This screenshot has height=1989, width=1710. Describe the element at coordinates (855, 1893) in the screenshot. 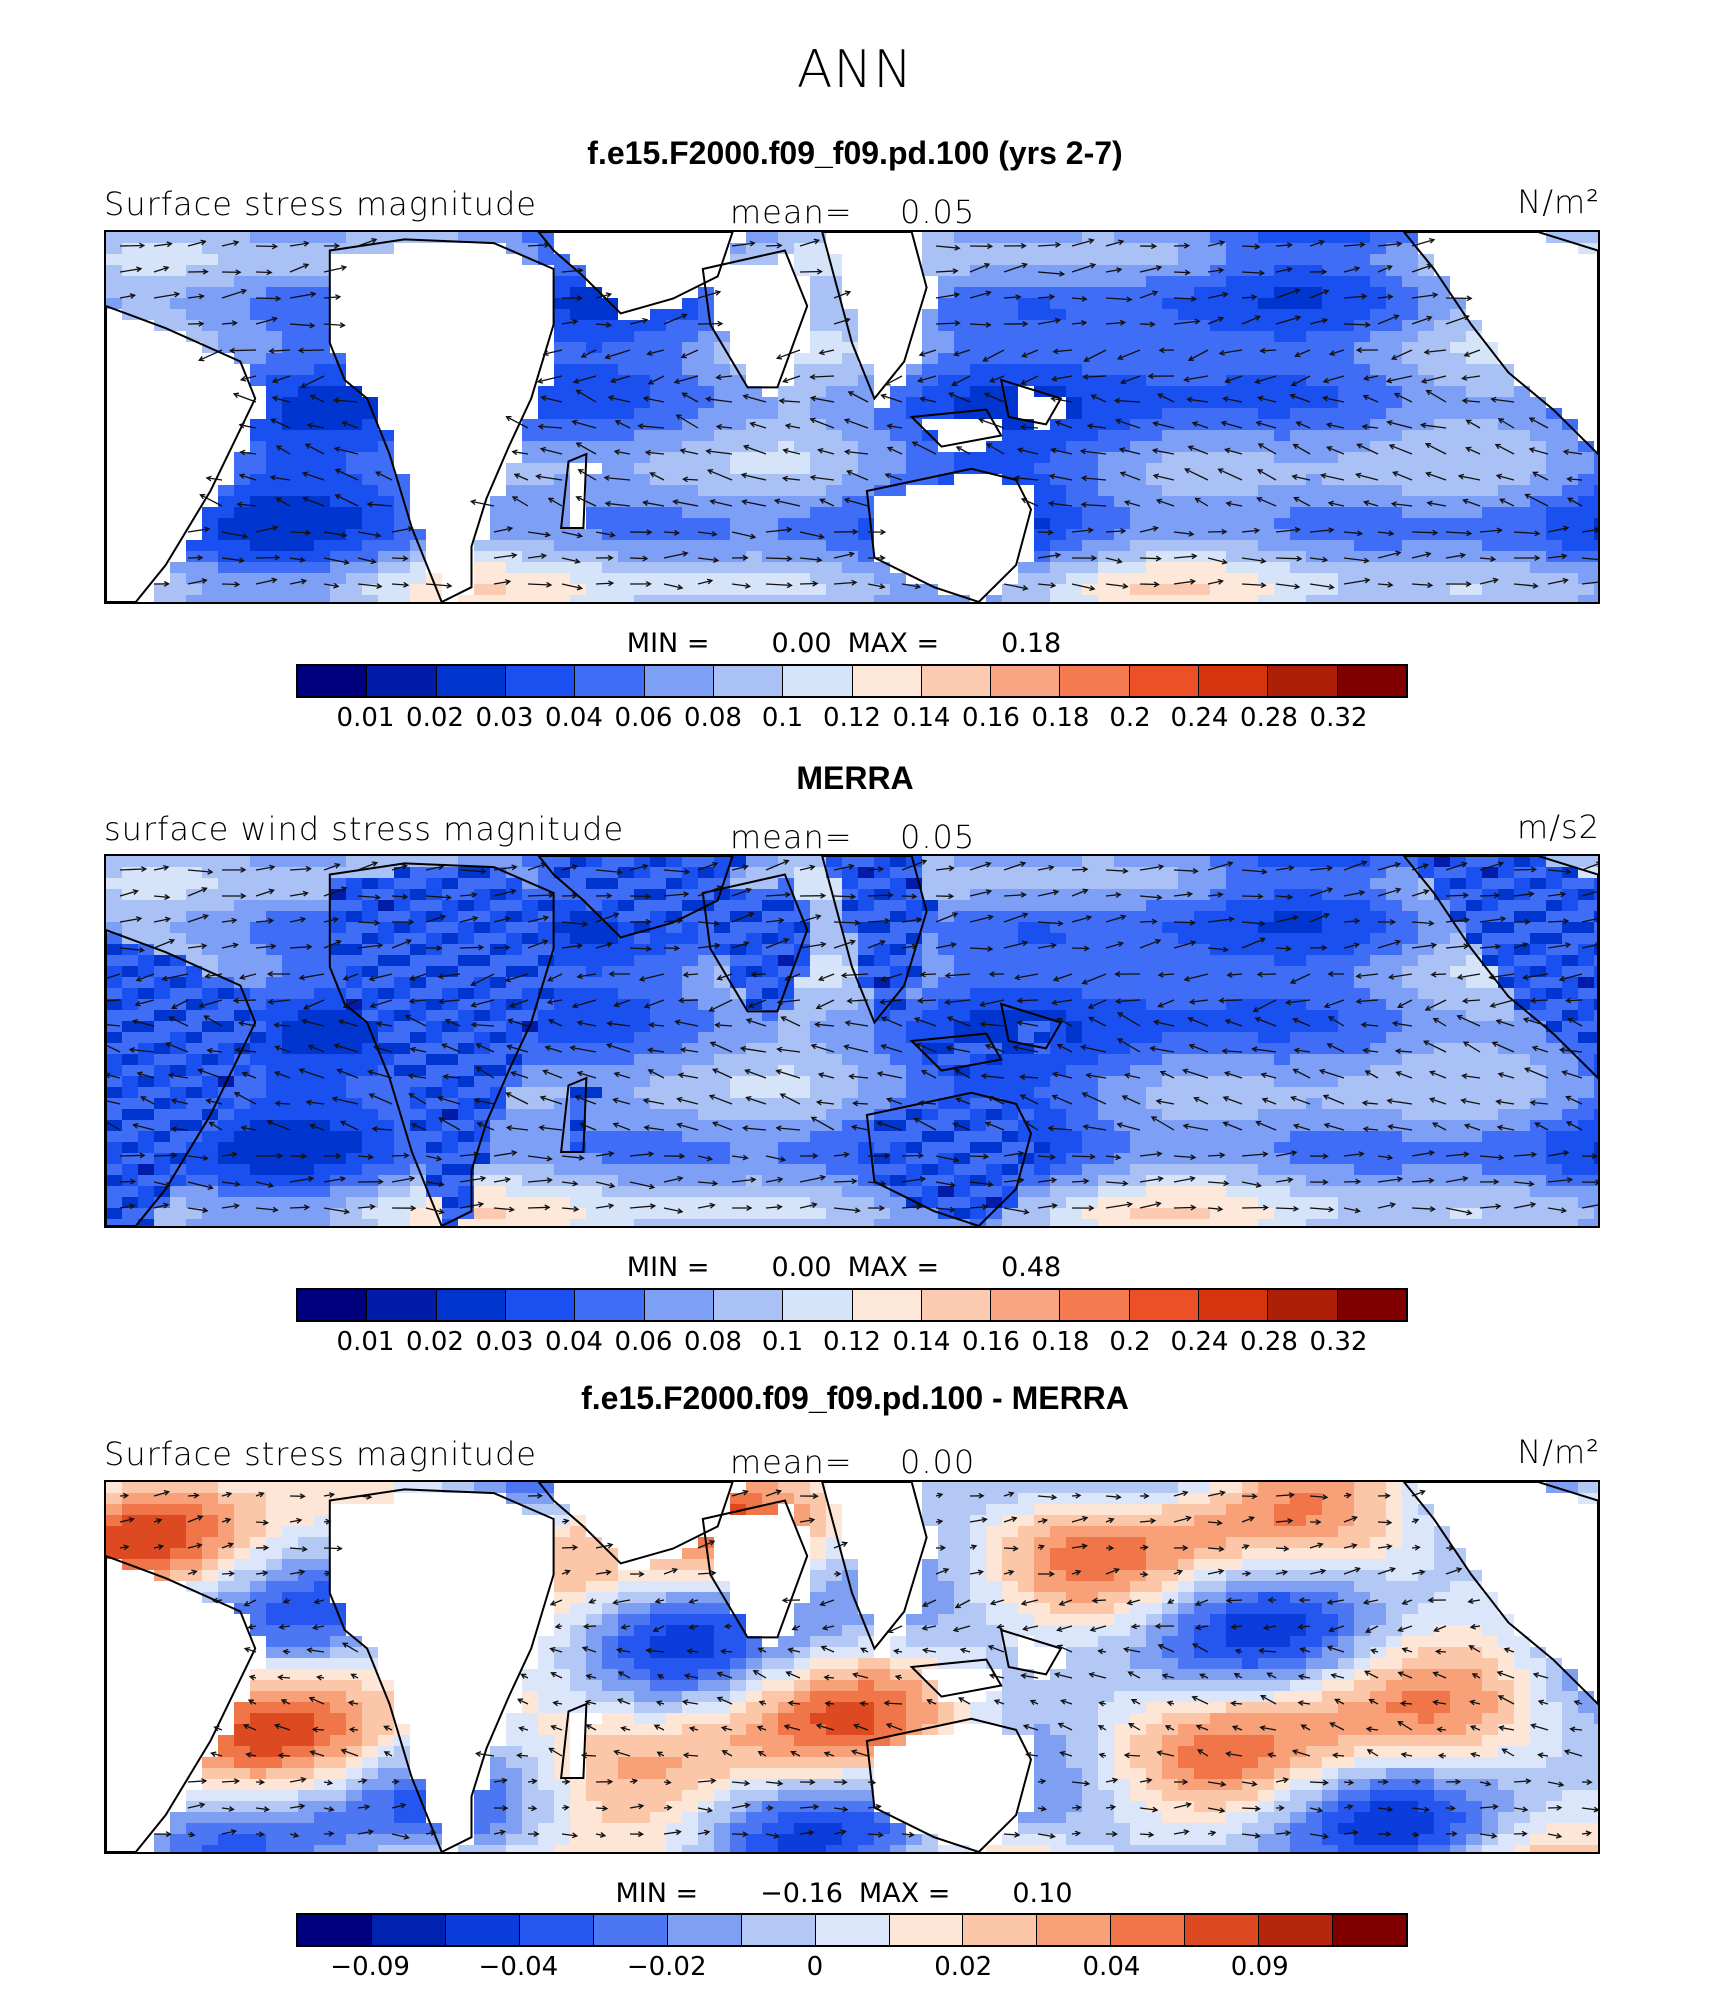

I see `min-max-readout: MIN = −0.16 MAX = 0.10` at that location.